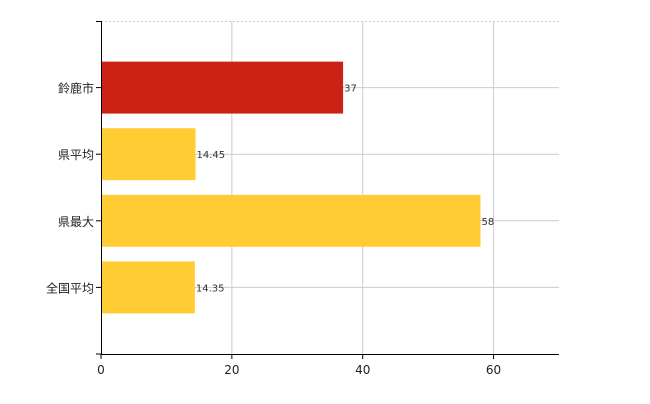 This screenshot has height=404, width=650. I want to click on data-label: 14.35, so click(210, 288).